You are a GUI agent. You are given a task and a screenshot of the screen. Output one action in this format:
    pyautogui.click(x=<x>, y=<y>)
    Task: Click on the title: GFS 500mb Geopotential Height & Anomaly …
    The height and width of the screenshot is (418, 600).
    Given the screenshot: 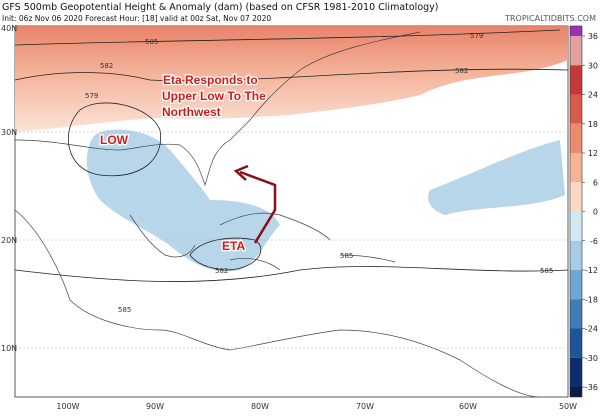 What is the action you would take?
    pyautogui.click(x=220, y=7)
    